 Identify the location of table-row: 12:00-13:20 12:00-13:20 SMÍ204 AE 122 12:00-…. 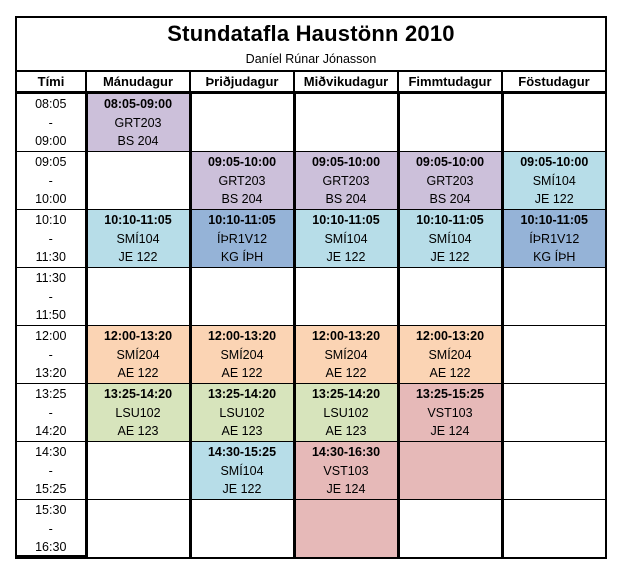
(311, 354).